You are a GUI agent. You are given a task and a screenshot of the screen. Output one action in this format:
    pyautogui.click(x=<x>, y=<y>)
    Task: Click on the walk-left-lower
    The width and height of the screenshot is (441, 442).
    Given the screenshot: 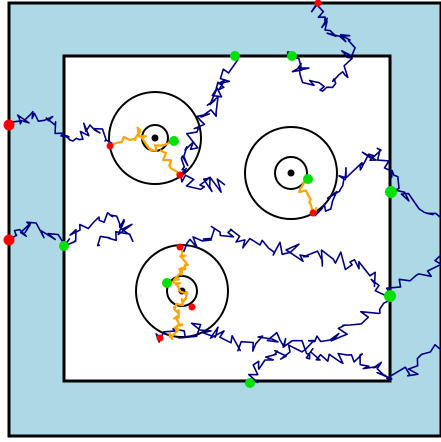 What is the action you would take?
    pyautogui.click(x=71, y=229)
    